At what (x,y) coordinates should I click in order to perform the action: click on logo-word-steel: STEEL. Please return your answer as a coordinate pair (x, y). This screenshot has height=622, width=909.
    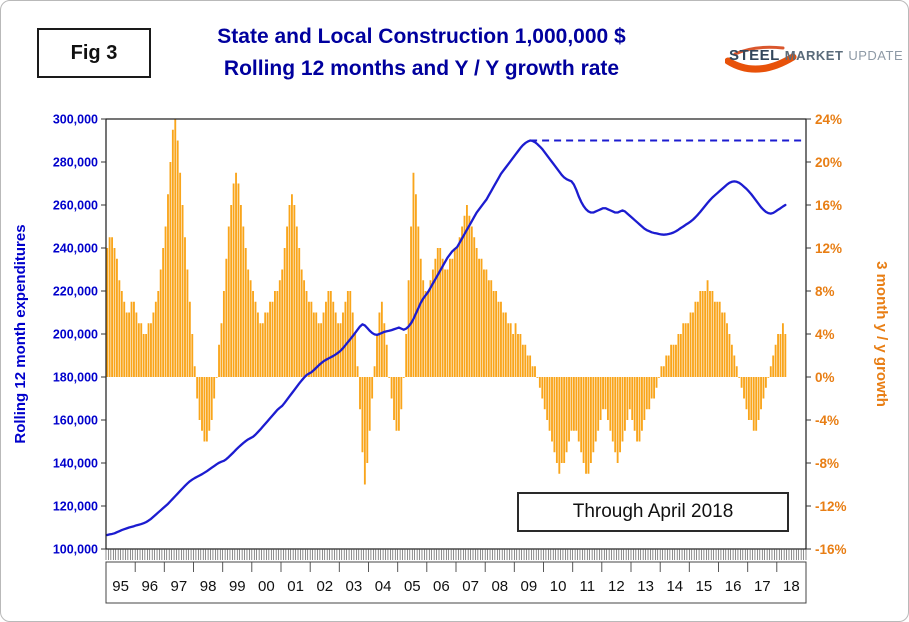
    Looking at the image, I should click on (754, 55).